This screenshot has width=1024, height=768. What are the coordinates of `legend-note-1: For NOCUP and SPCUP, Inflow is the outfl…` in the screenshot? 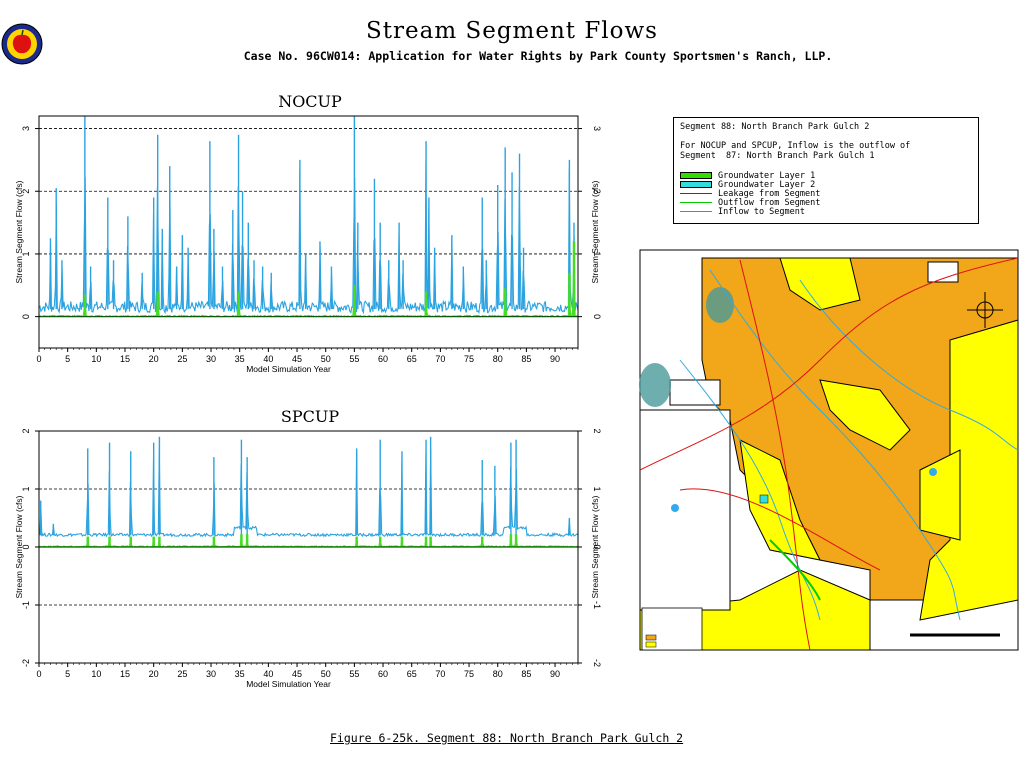 It's located at (795, 146).